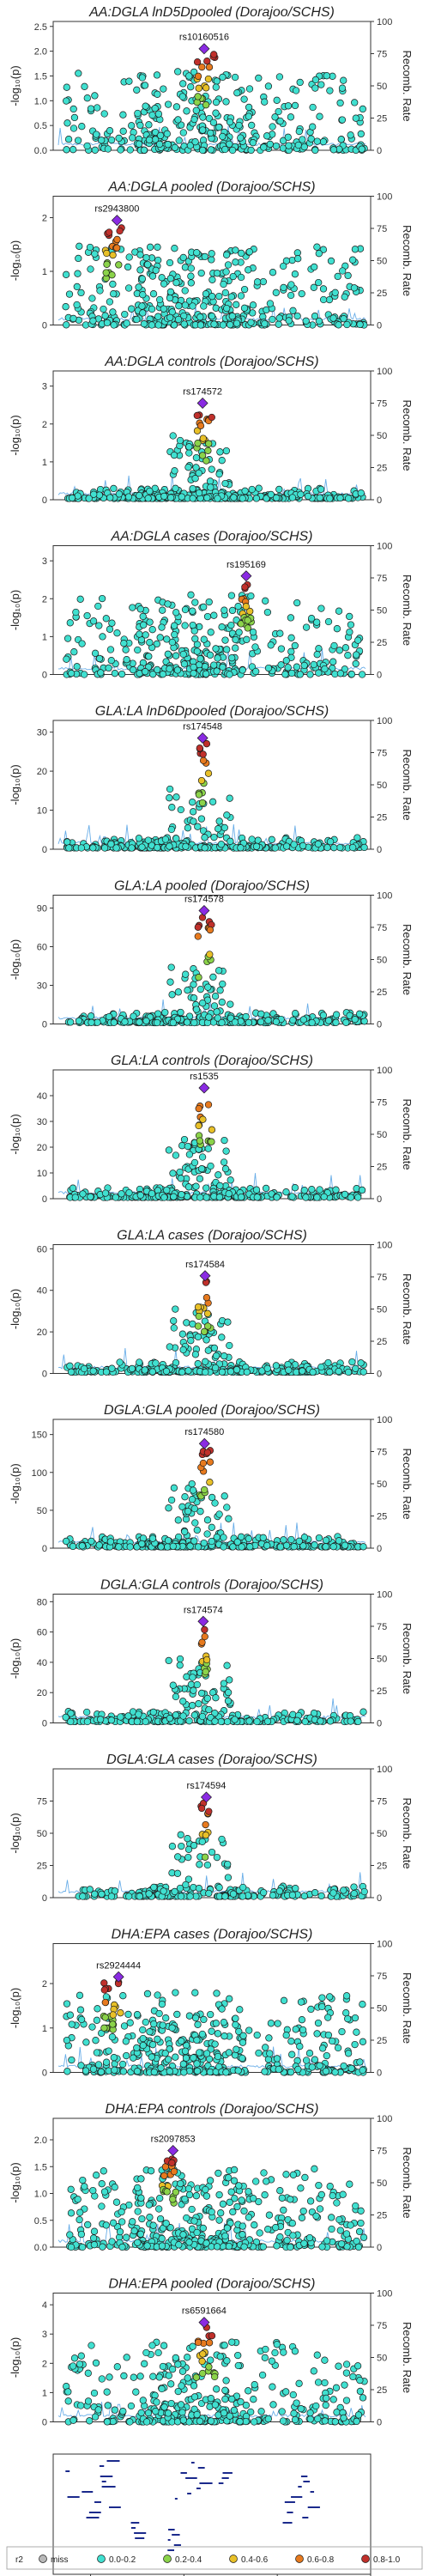 The height and width of the screenshot is (2576, 429). Describe the element at coordinates (42, 772) in the screenshot. I see `y-tick-label: 20` at that location.